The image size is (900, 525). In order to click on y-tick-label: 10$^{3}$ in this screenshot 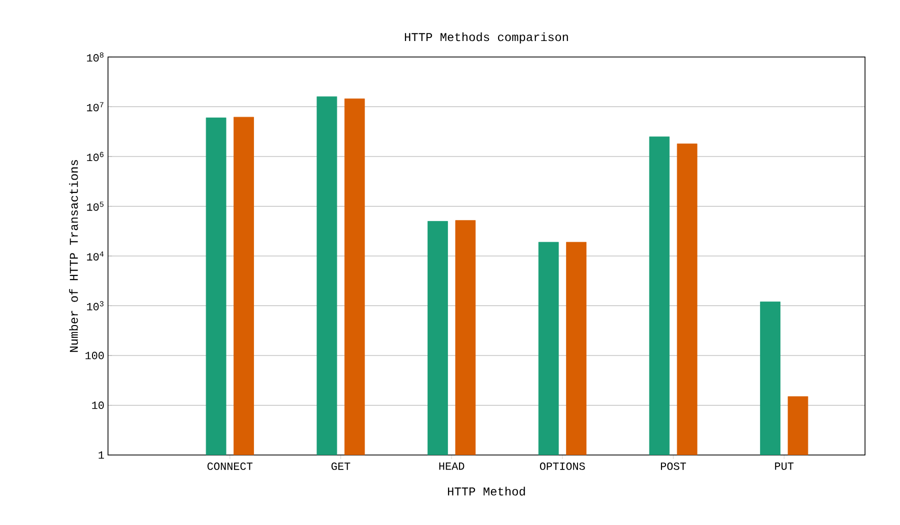, I will do `click(95, 305)`.